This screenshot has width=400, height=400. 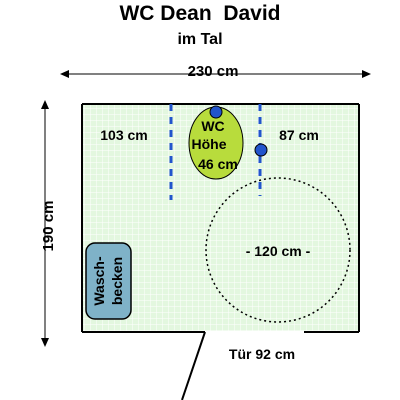 What do you see at coordinates (216, 112) in the screenshot?
I see `flush-button-icon` at bounding box center [216, 112].